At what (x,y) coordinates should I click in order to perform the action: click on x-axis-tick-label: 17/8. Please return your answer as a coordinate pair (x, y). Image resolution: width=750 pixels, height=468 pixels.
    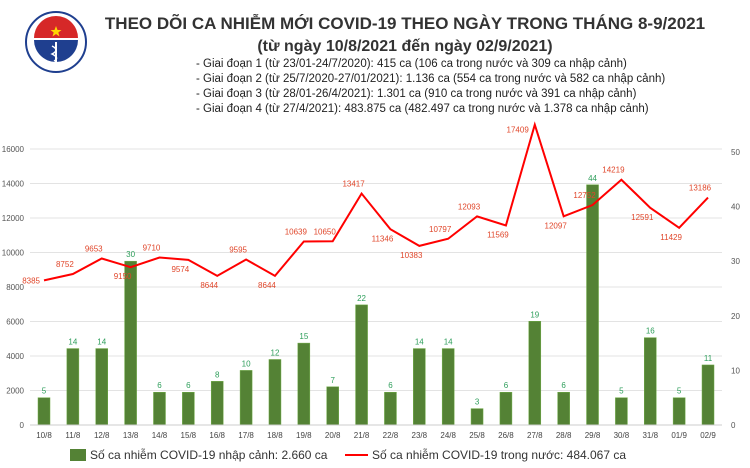
    Looking at the image, I should click on (246, 435).